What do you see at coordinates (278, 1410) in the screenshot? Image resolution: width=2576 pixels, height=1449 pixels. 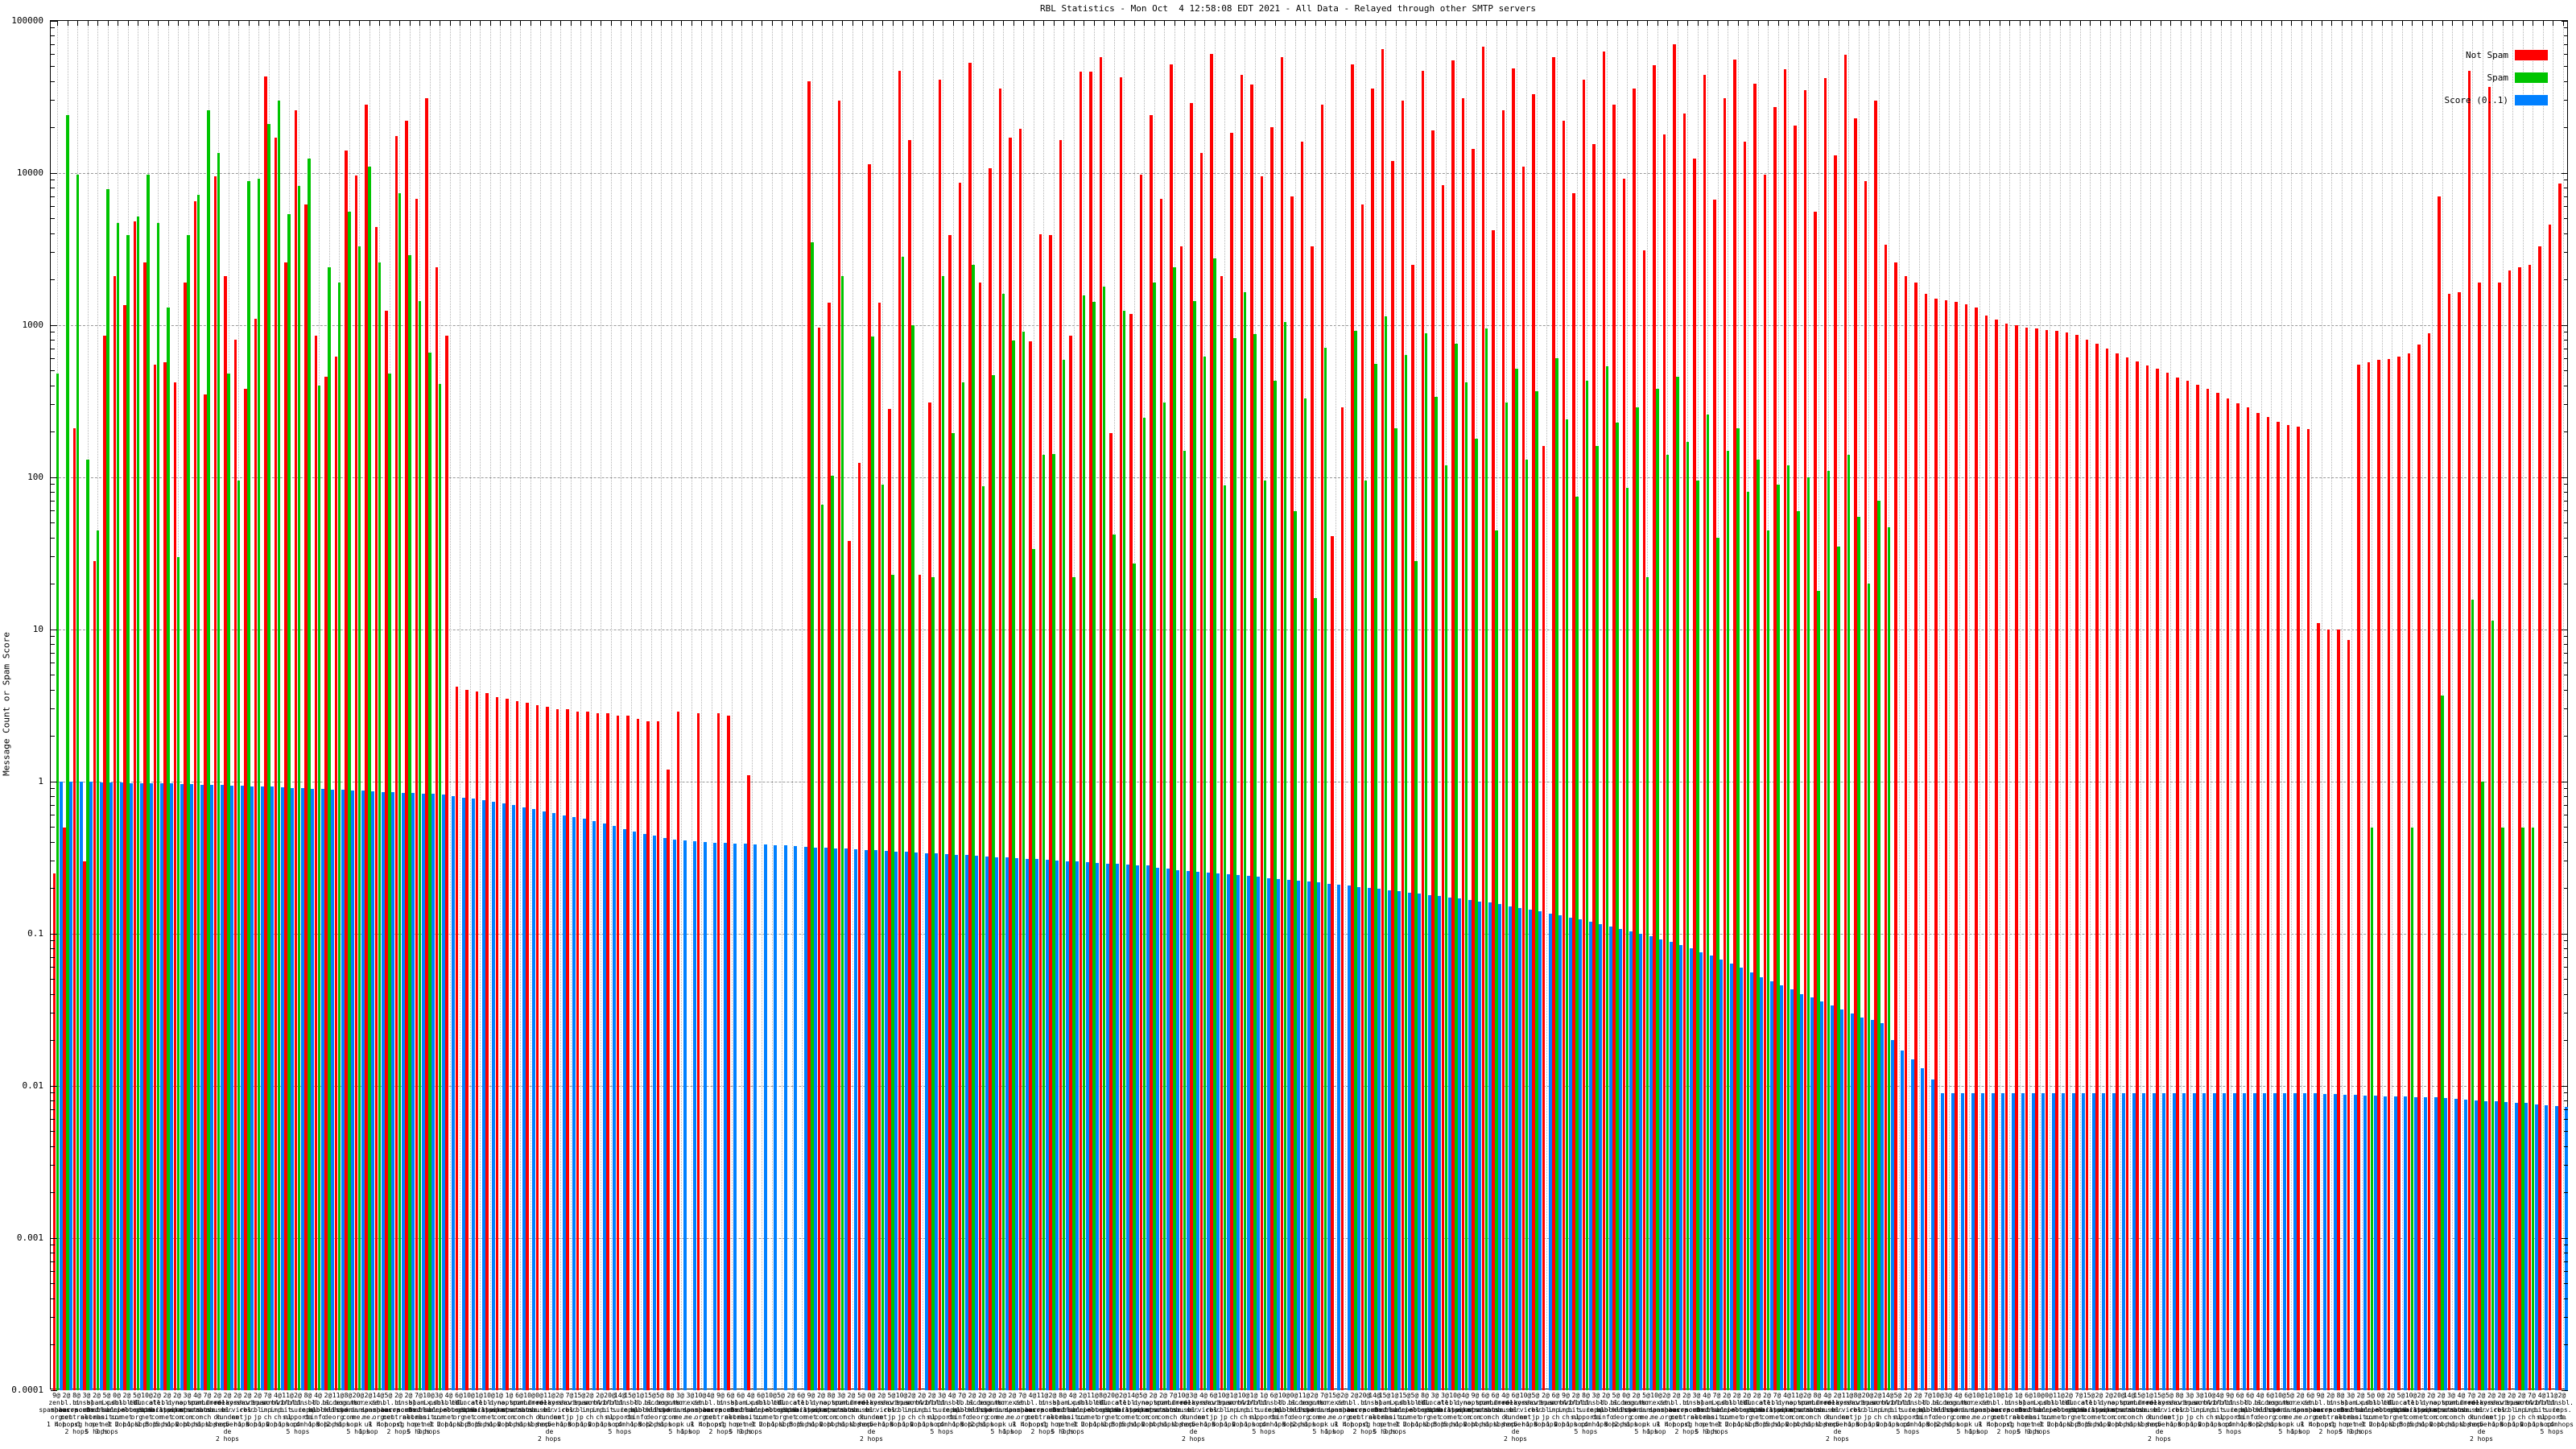 I see `x-label-line: imp.` at bounding box center [278, 1410].